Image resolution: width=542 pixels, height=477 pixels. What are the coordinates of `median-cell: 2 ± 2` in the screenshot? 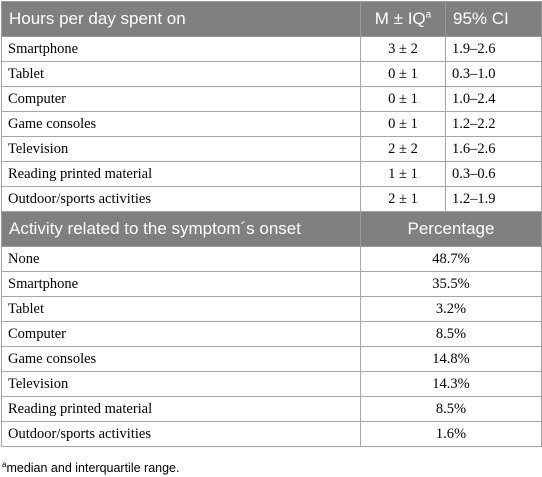 It's located at (403, 149).